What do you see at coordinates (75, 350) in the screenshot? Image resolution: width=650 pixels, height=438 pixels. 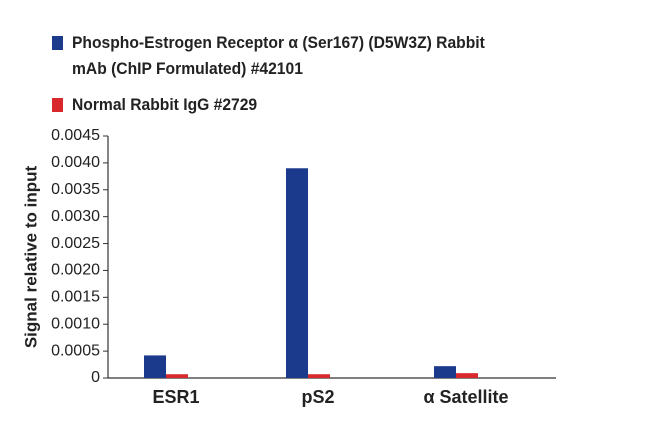 I see `y-tick-label: 0.0005` at bounding box center [75, 350].